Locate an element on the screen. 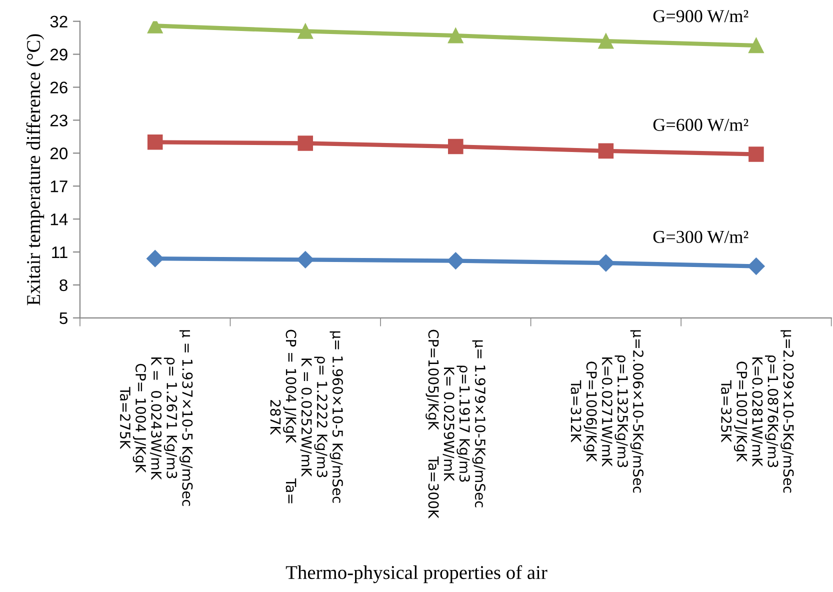 Image resolution: width=833 pixels, height=592 pixels. y-tick-label: 14 is located at coordinates (59, 220).